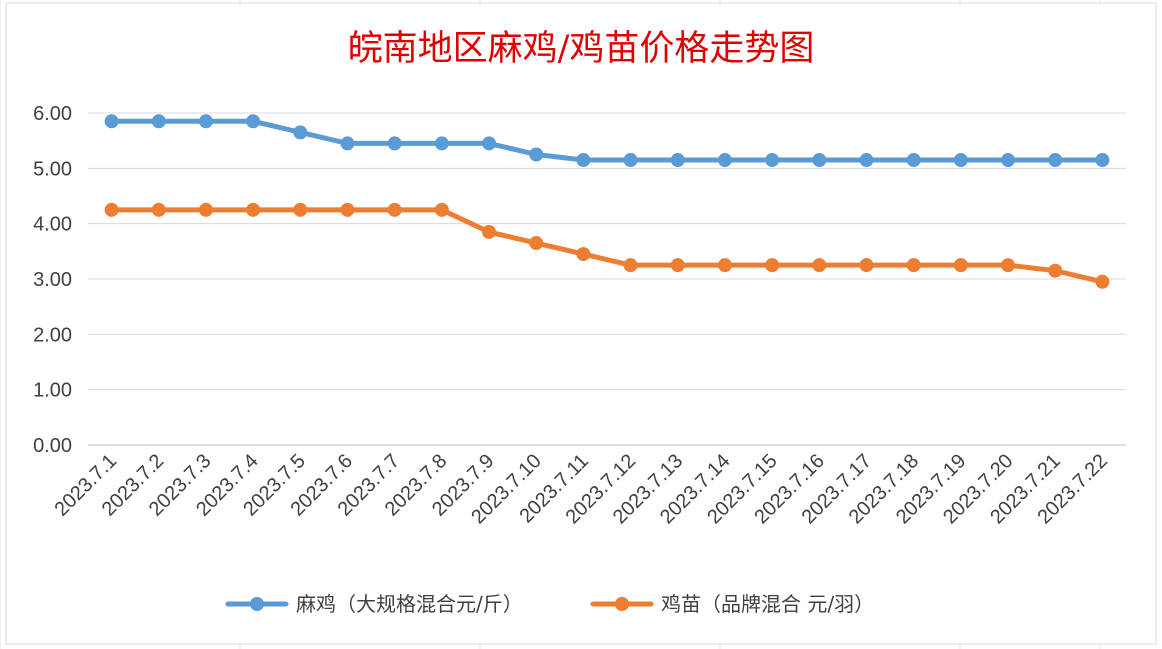 This screenshot has height=649, width=1162. Describe the element at coordinates (52, 335) in the screenshot. I see `y-tick-label: 2.00` at that location.